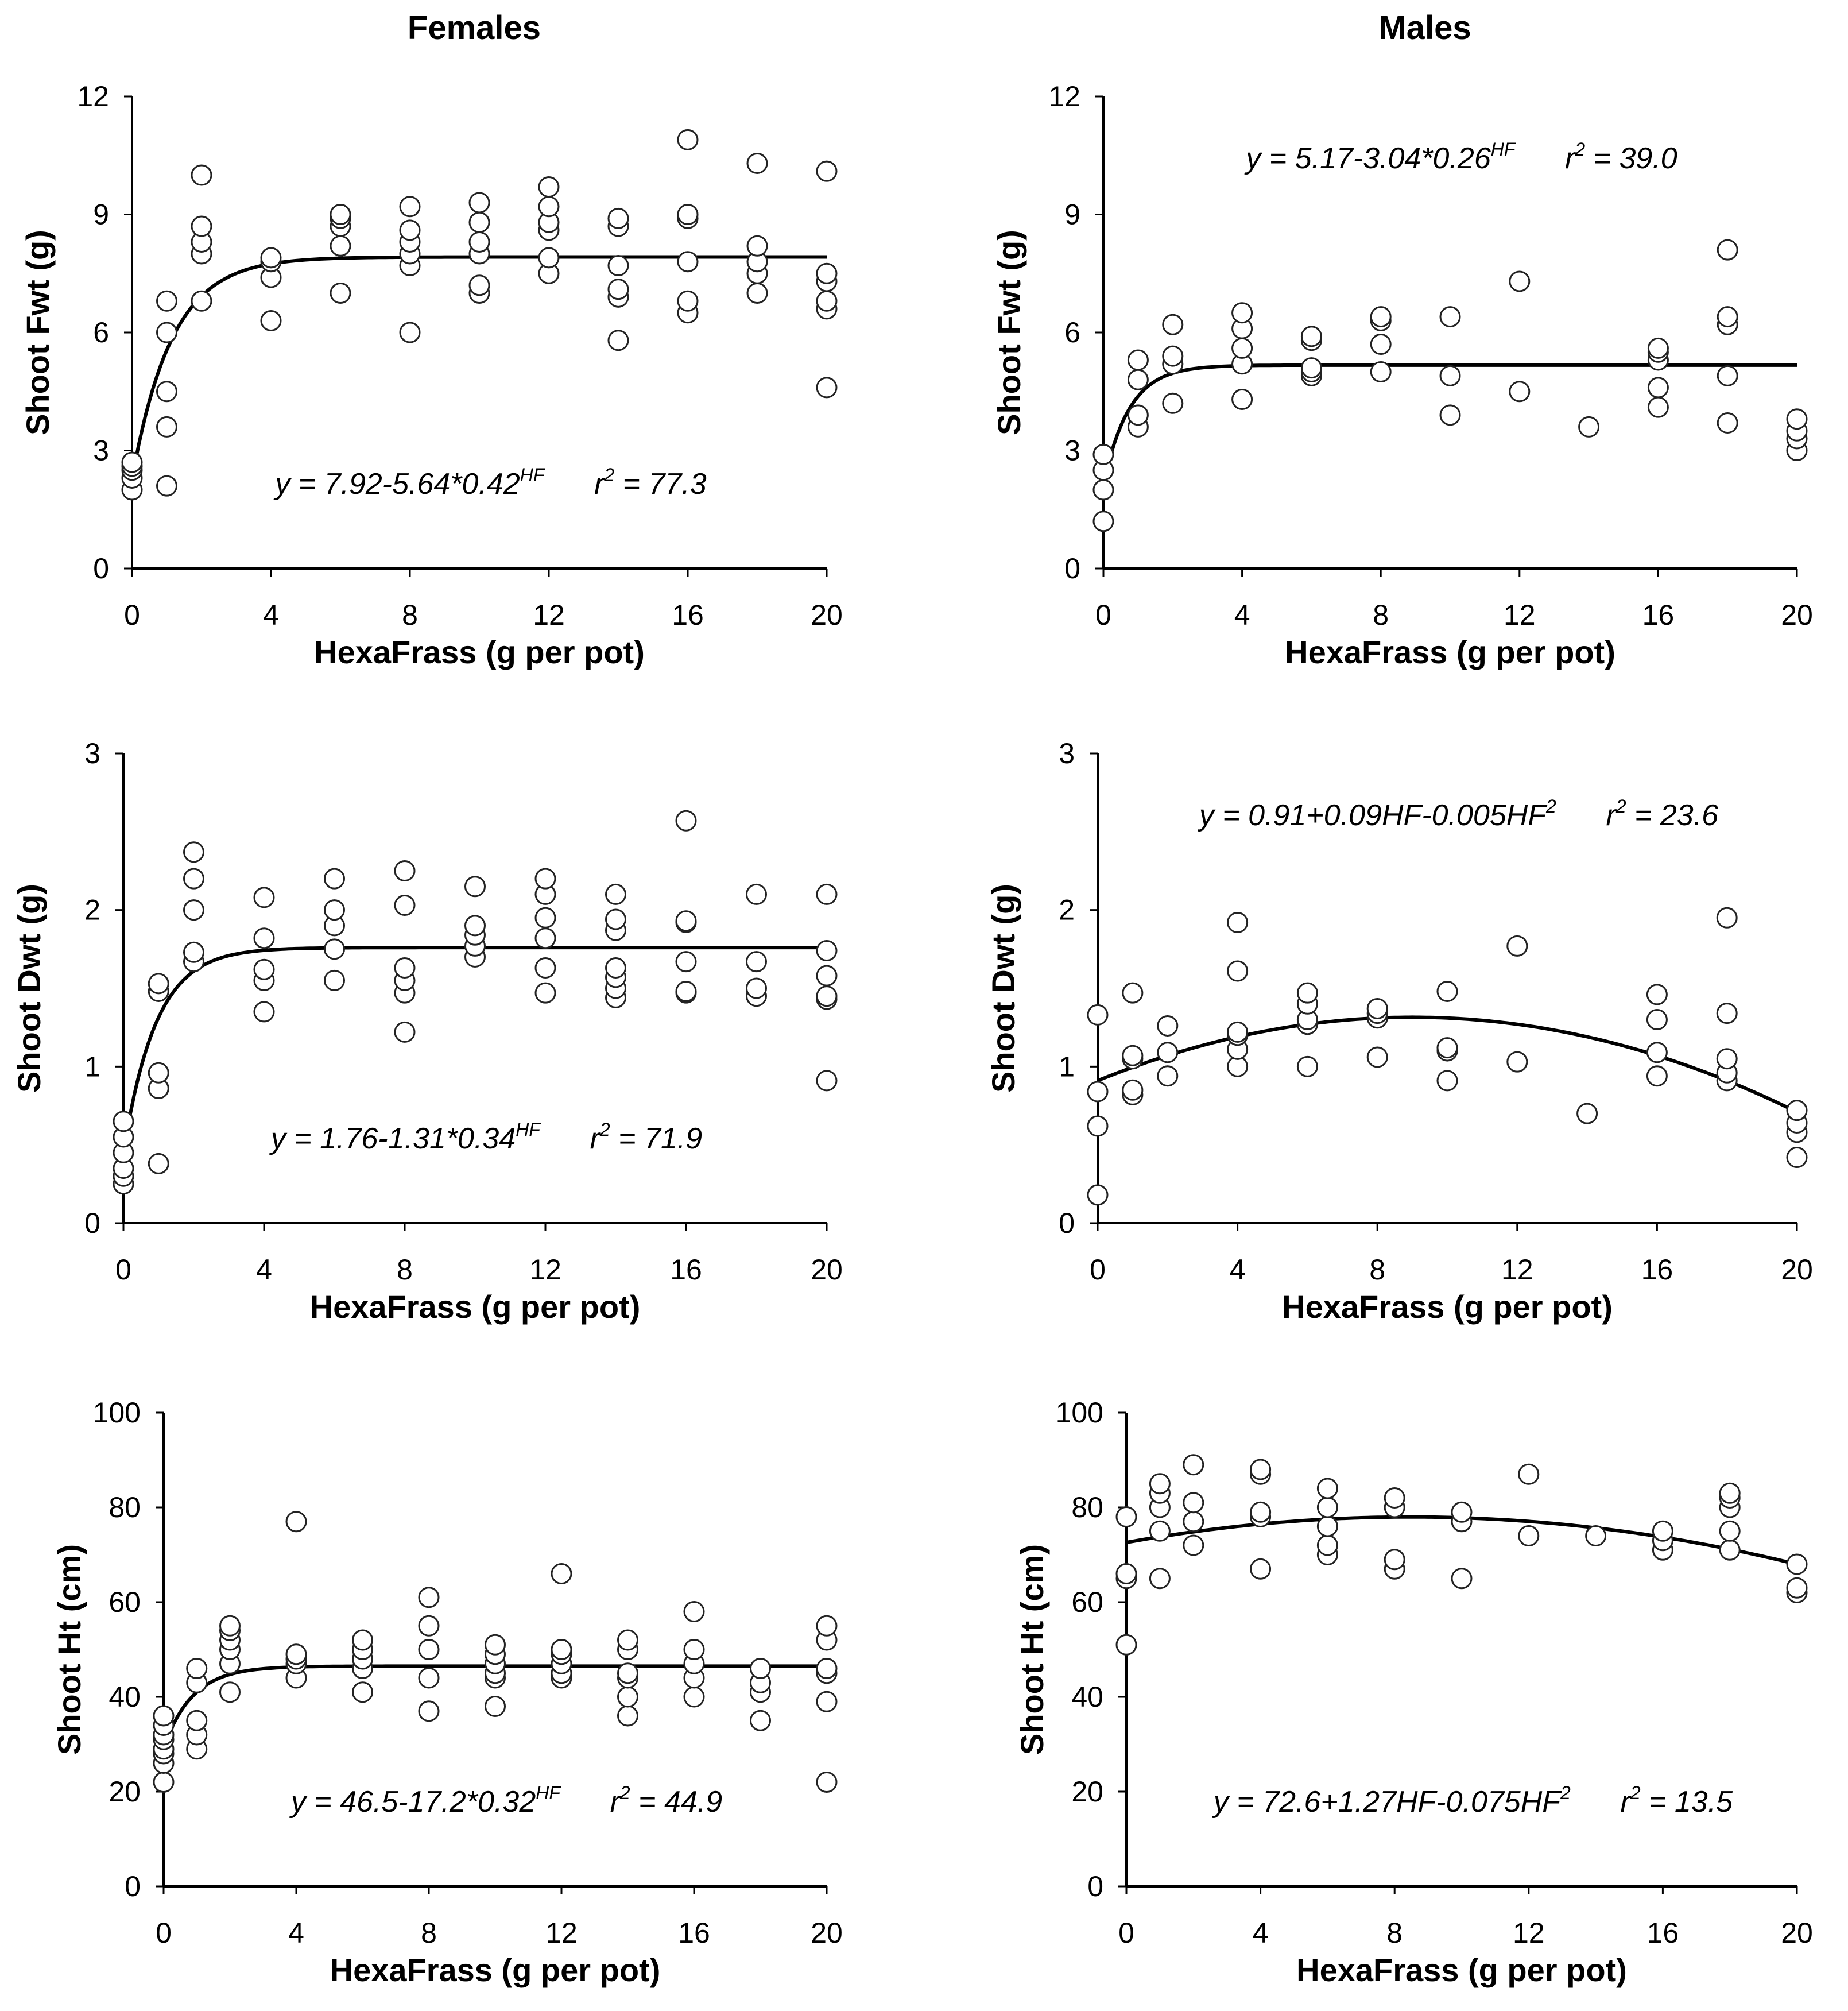 This screenshot has width=1848, height=2011. Describe the element at coordinates (1387, 1802) in the screenshot. I see `equation-part: y = 72.6+1.27HF-0.075HF` at that location.